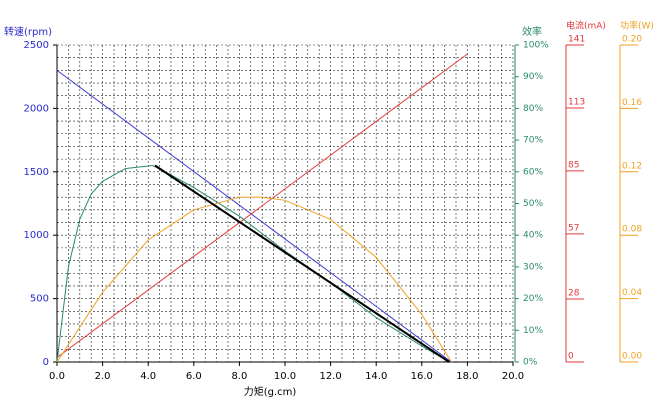 This screenshot has width=662, height=412. I want to click on y2-tick-label: 30%, so click(533, 267).